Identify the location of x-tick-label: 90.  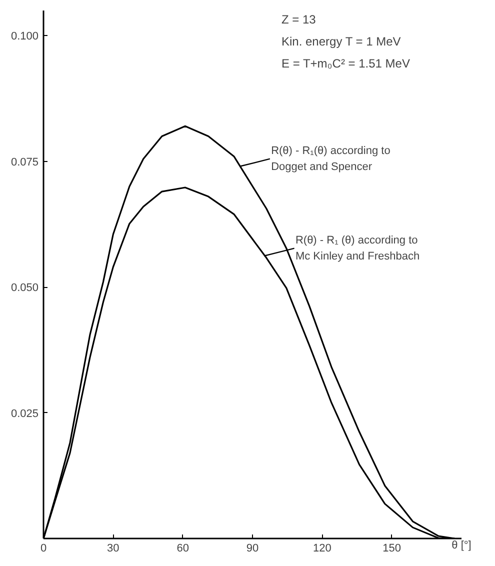
(252, 548).